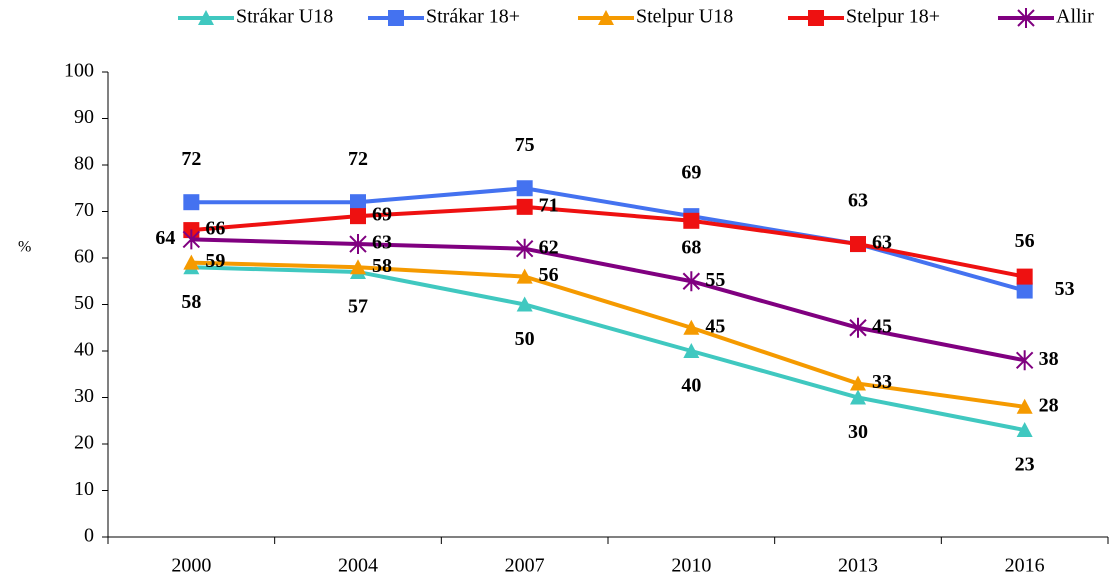 The image size is (1117, 584). I want to click on data-label: 53, so click(1065, 289).